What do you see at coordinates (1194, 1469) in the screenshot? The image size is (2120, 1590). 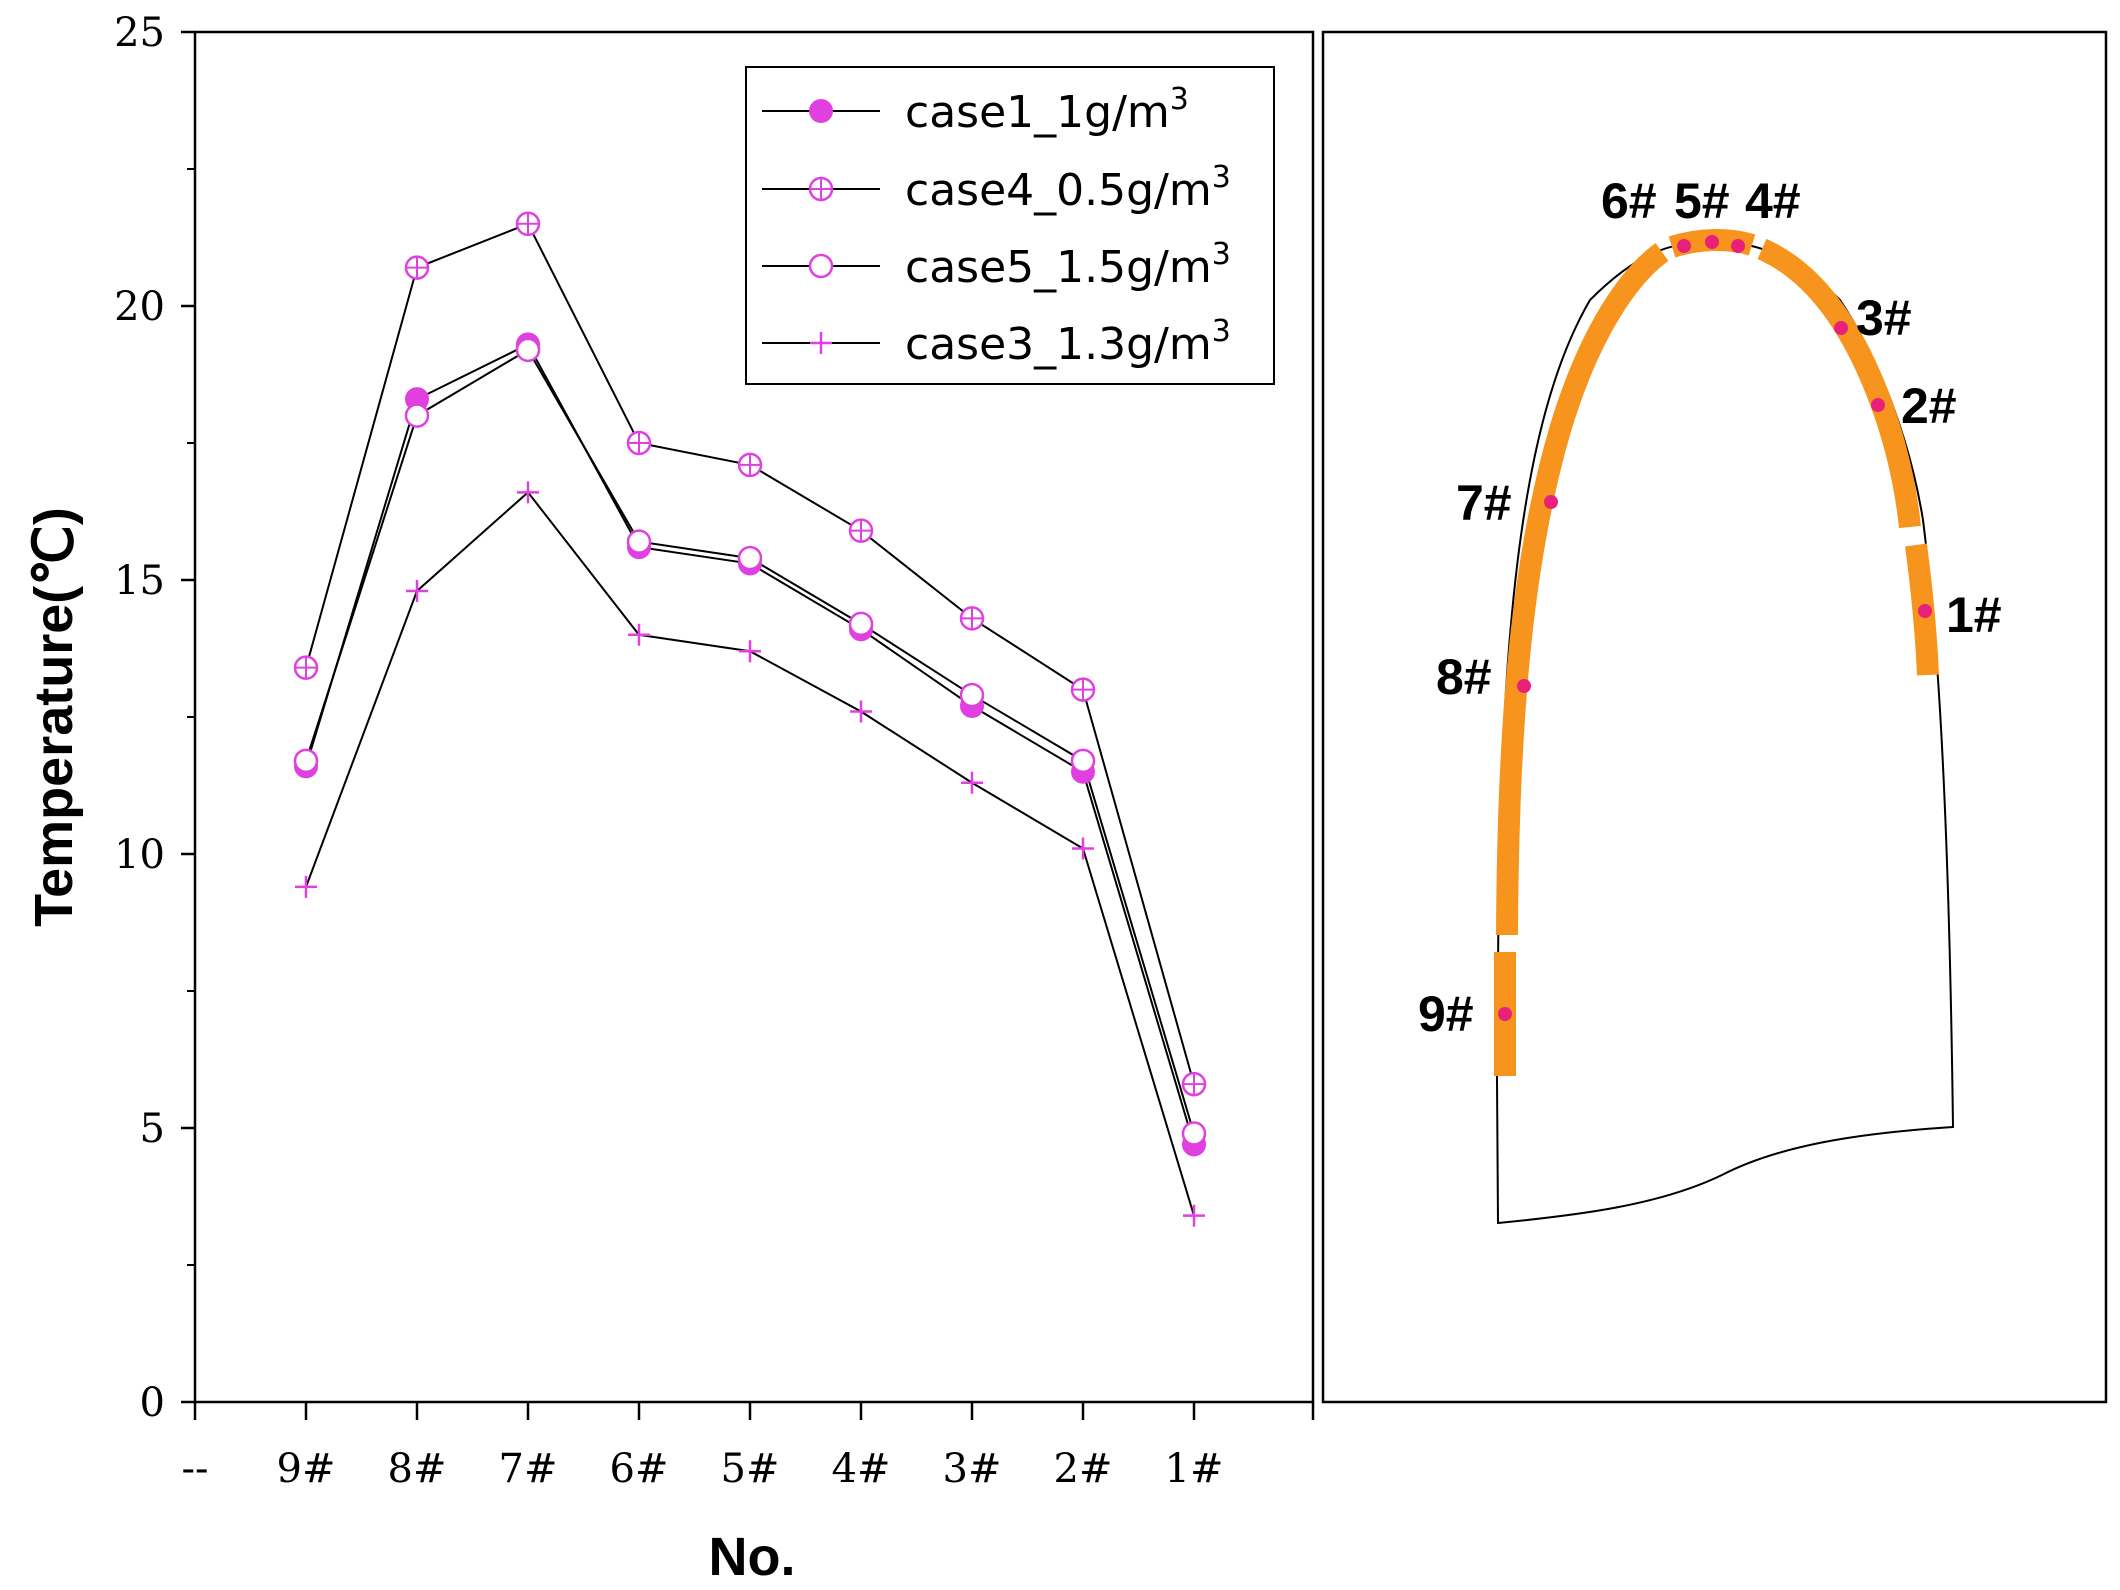 I see `x-tick-label: 1#` at bounding box center [1194, 1469].